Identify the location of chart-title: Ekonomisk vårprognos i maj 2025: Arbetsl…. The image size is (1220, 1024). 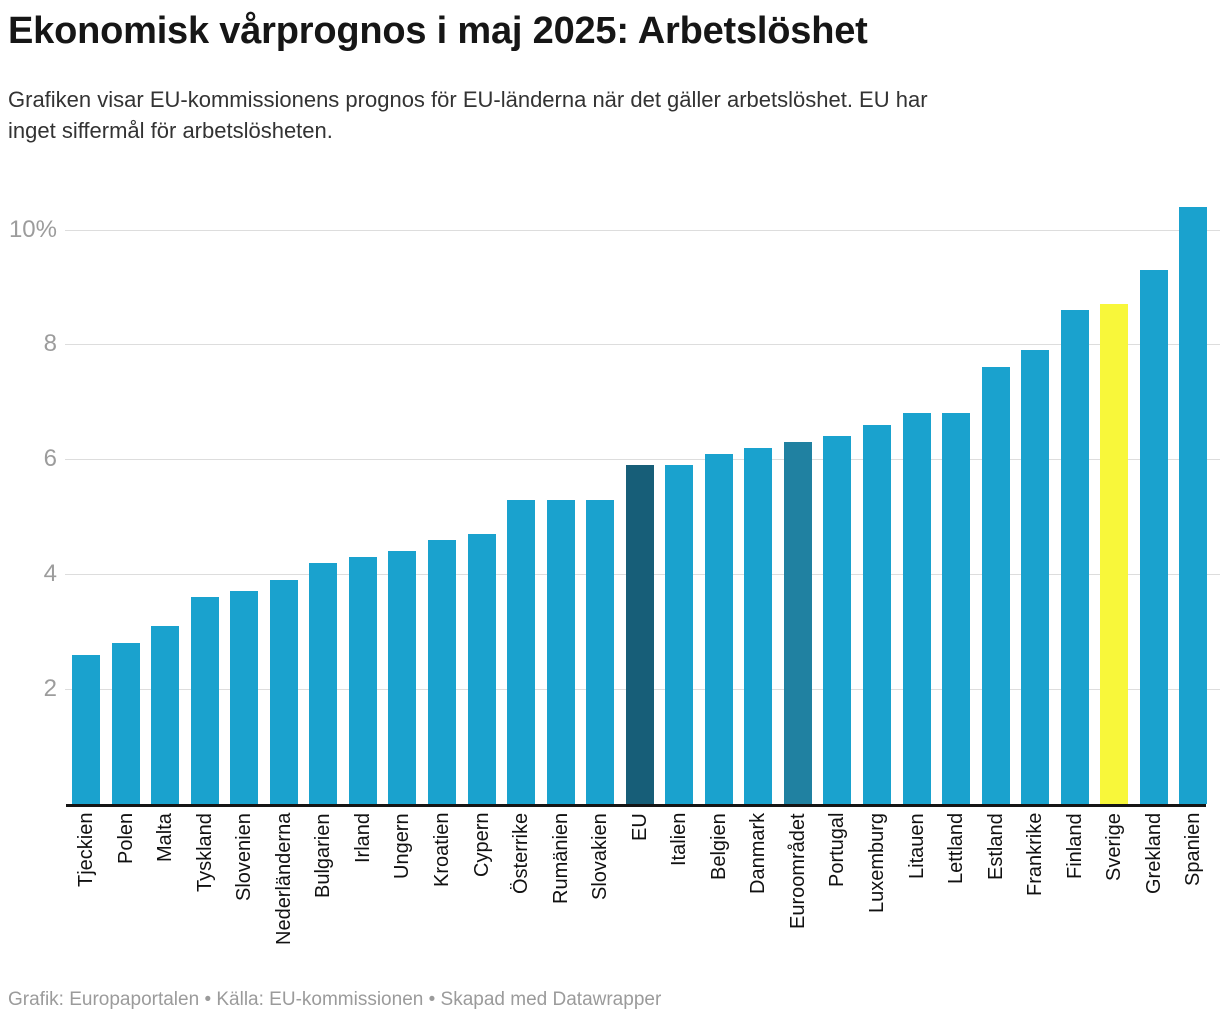
(438, 31).